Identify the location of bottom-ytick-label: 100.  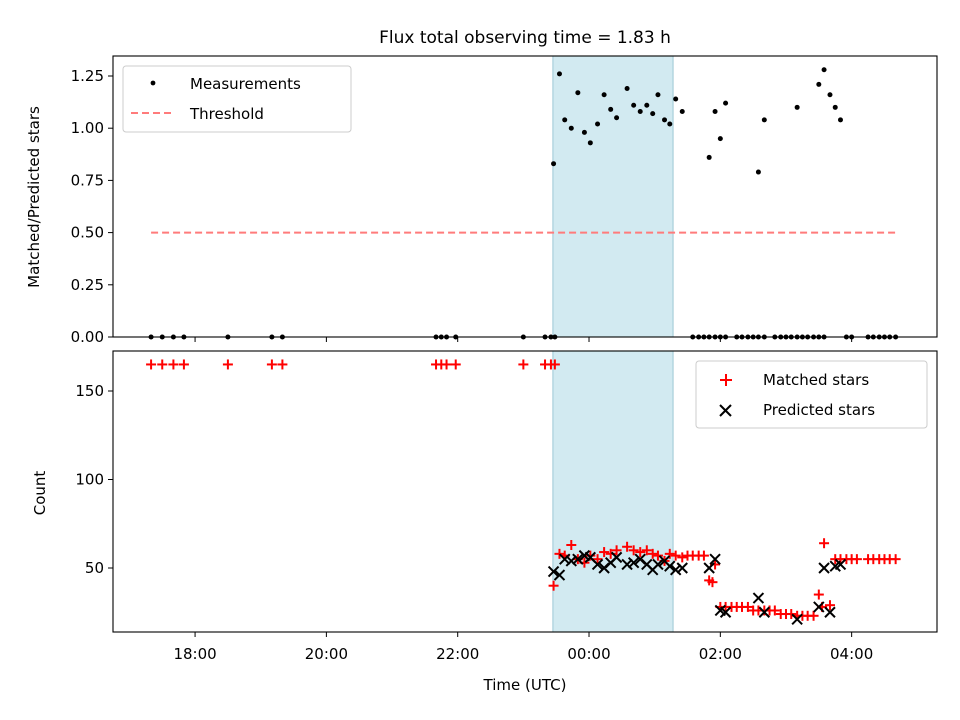
(89, 480).